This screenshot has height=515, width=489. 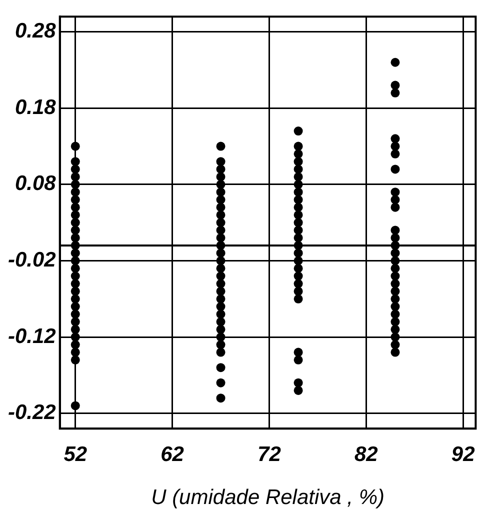 I want to click on y-tick-label: 0.08, so click(x=35, y=184).